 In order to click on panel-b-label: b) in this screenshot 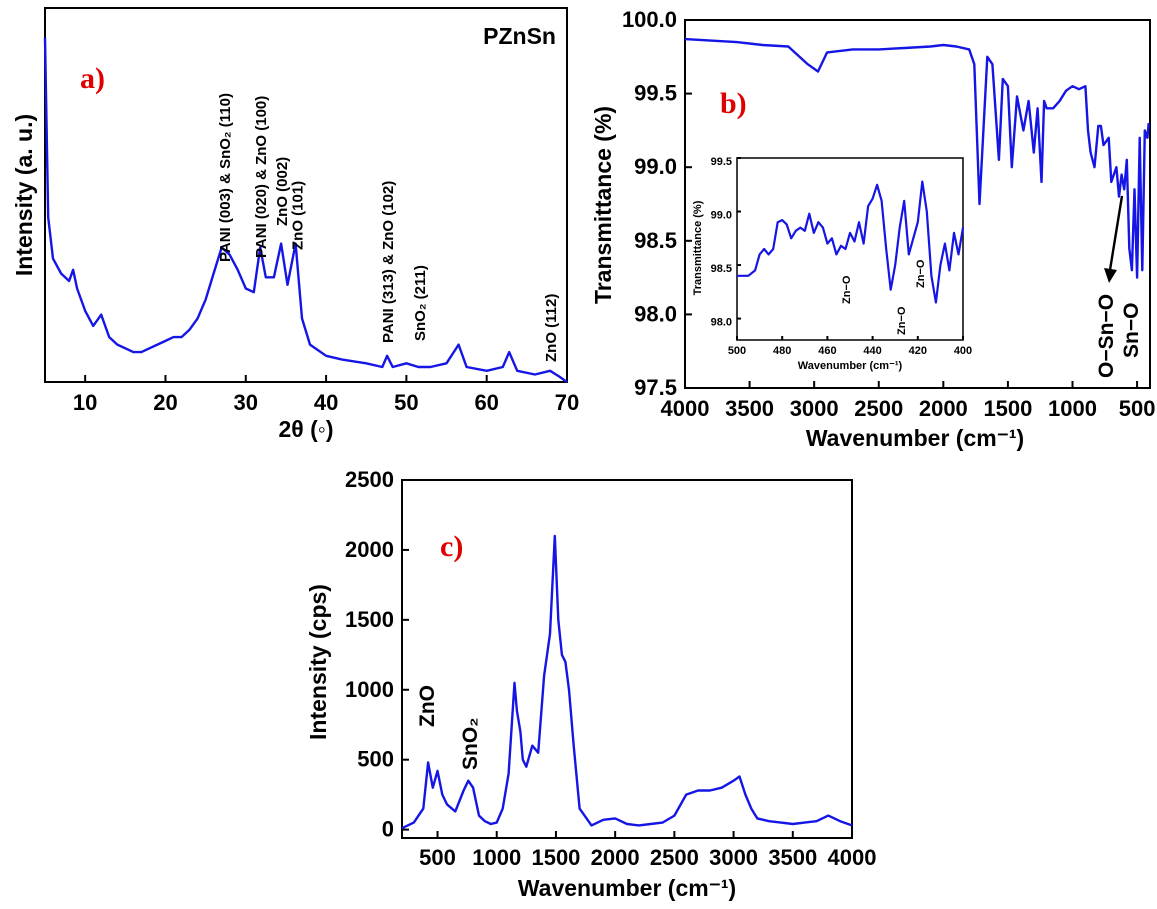, I will do `click(733, 103)`.